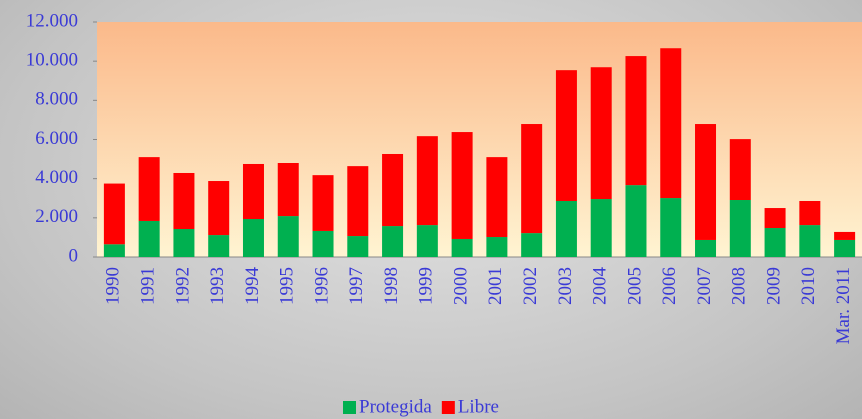 The image size is (862, 419). I want to click on y-tick-label: 4.000, so click(56, 177).